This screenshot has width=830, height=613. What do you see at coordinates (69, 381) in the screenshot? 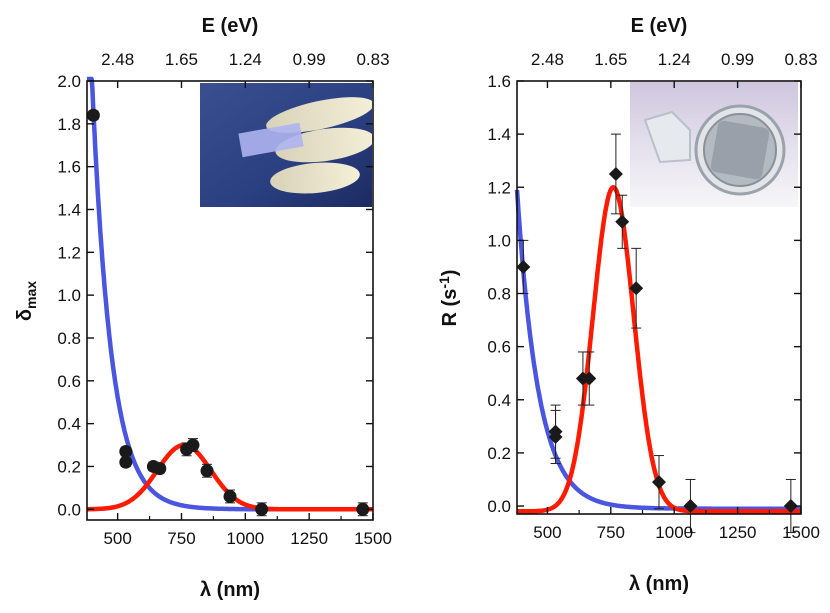
I see `left-y-tick-label: 0.6` at bounding box center [69, 381].